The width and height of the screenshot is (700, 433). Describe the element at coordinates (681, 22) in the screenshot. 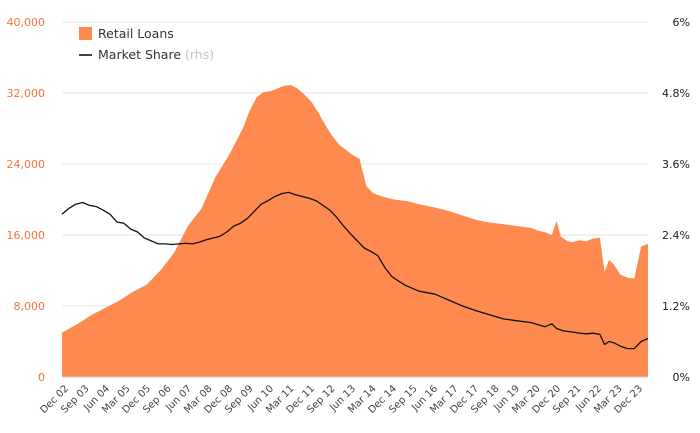

I see `y-right-tick-label: 6%` at that location.